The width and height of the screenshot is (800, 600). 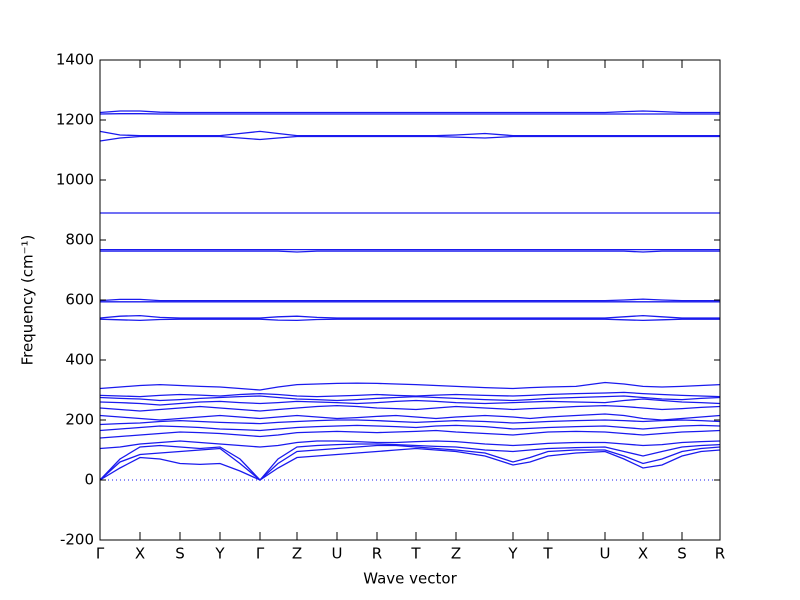 I want to click on y-tick-label: -200, so click(x=77, y=540).